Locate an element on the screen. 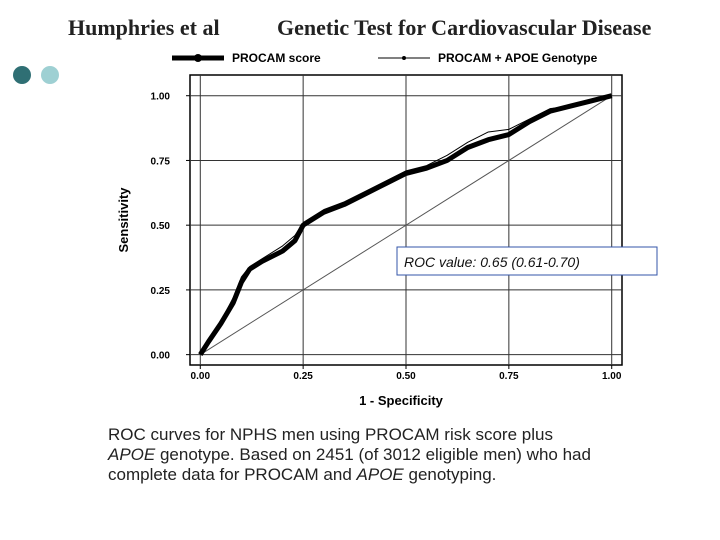  y-tick-label: 0.25 is located at coordinates (161, 291).